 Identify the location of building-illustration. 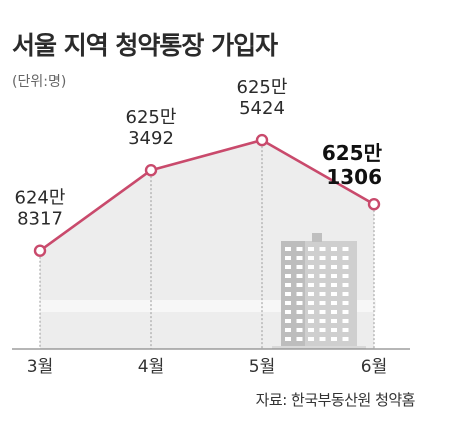
(319, 291).